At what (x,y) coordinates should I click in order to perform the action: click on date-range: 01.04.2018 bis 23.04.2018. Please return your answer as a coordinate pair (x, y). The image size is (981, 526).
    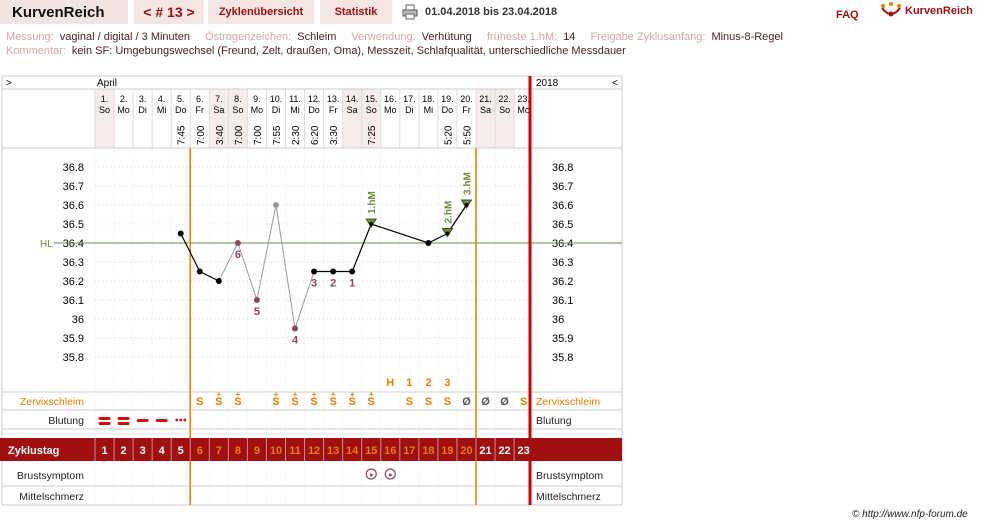
    Looking at the image, I should click on (491, 12).